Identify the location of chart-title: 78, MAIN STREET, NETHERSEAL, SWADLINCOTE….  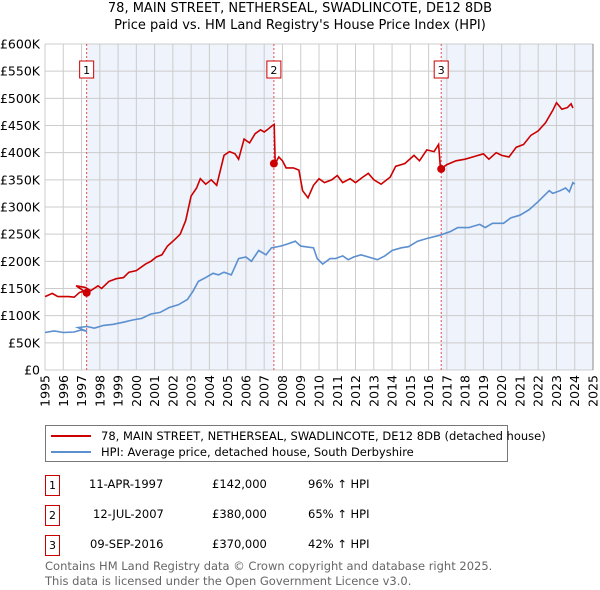
(300, 8).